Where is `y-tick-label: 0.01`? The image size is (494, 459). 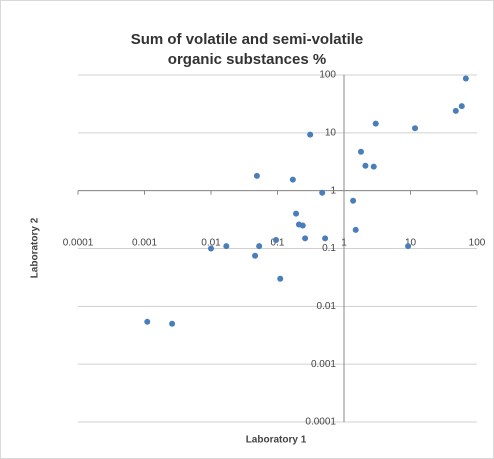 y-tick-label: 0.01 is located at coordinates (327, 306).